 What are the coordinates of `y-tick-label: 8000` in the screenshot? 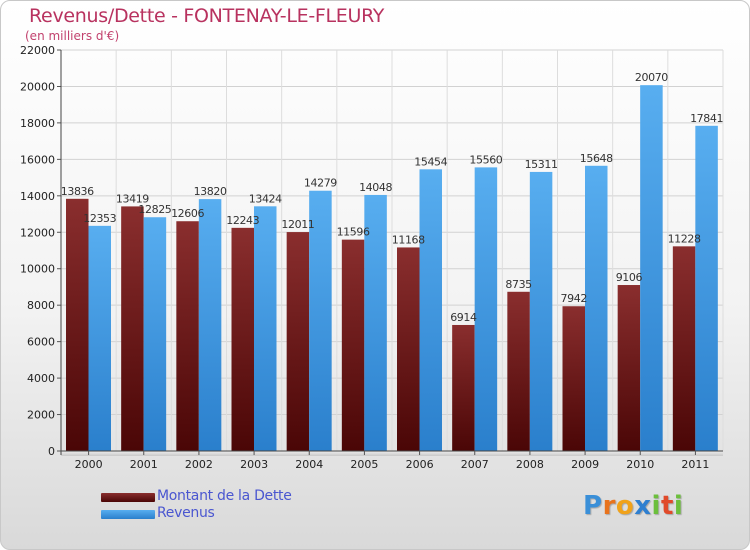 It's located at (41, 305).